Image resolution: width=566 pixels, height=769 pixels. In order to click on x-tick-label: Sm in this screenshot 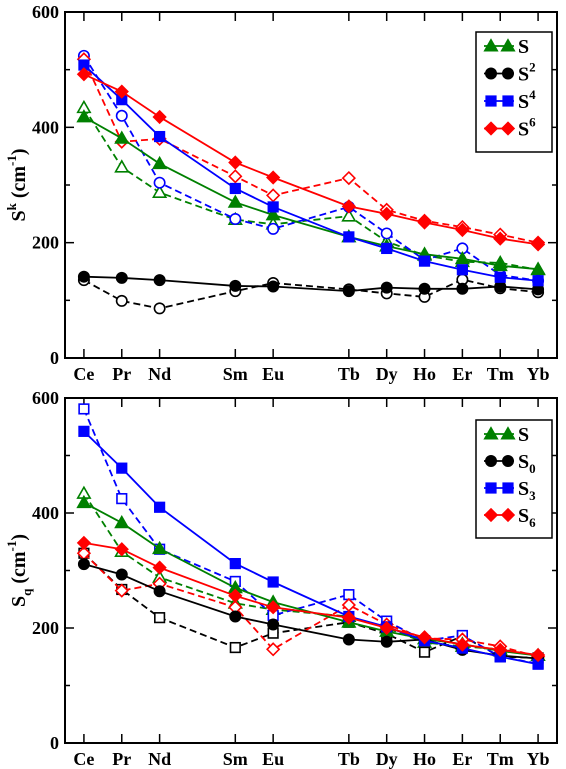, I will do `click(235, 759)`.